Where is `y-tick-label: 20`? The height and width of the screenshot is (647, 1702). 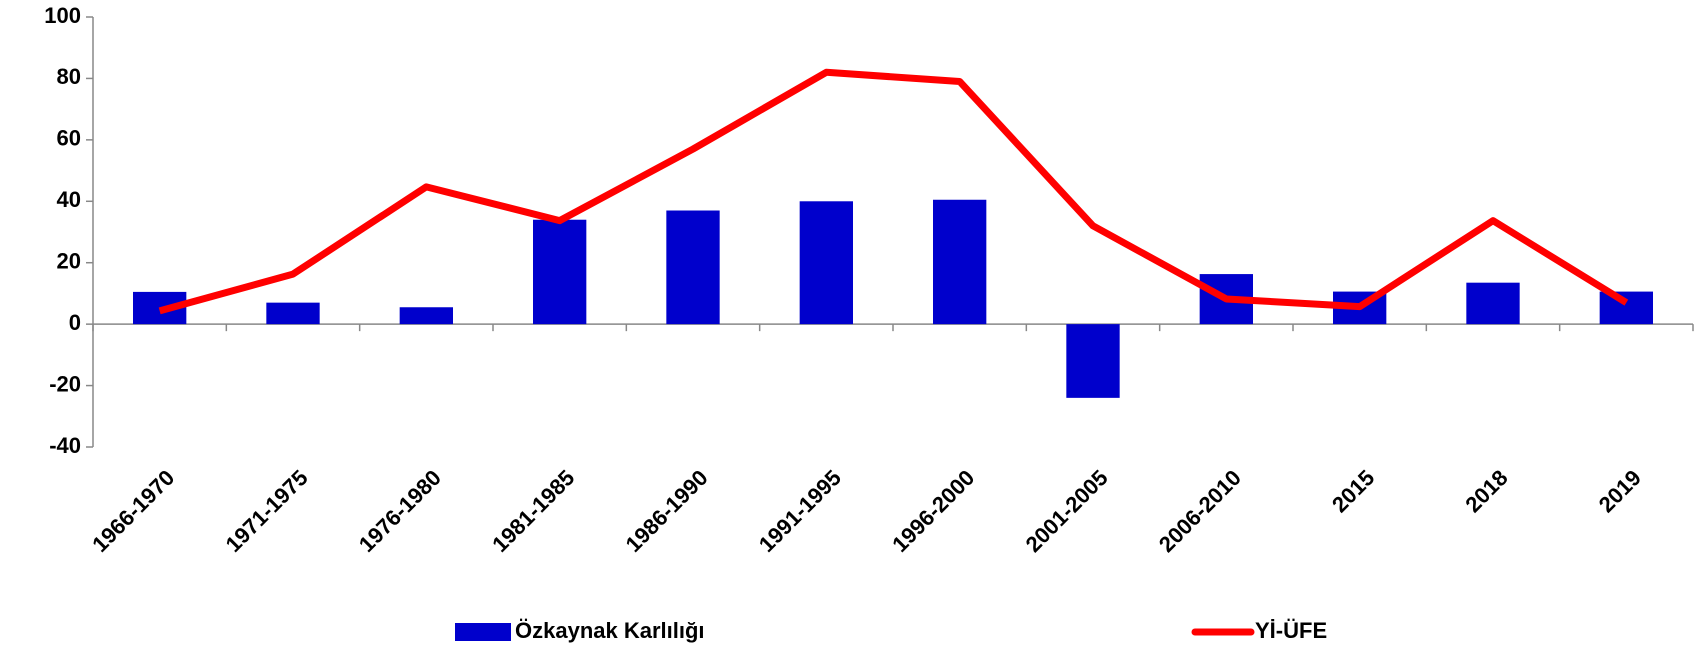 y-tick-label: 20 is located at coordinates (69, 261).